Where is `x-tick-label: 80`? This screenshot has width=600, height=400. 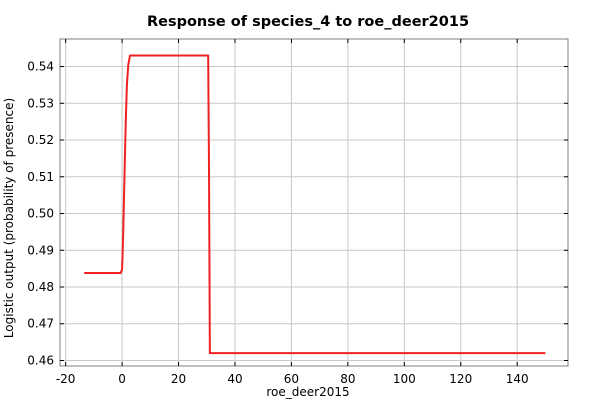
x-tick-label: 80 is located at coordinates (347, 379).